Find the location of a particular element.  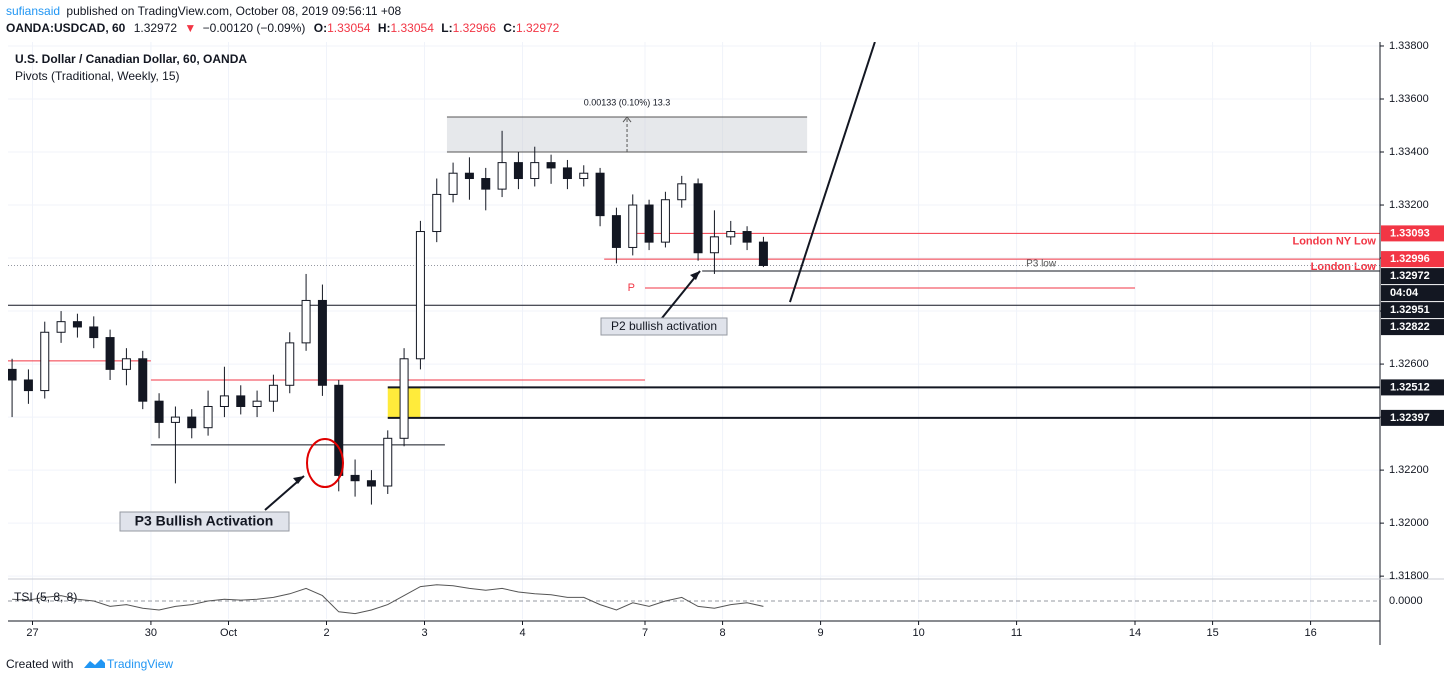

x-tick-label: 9 is located at coordinates (821, 633).